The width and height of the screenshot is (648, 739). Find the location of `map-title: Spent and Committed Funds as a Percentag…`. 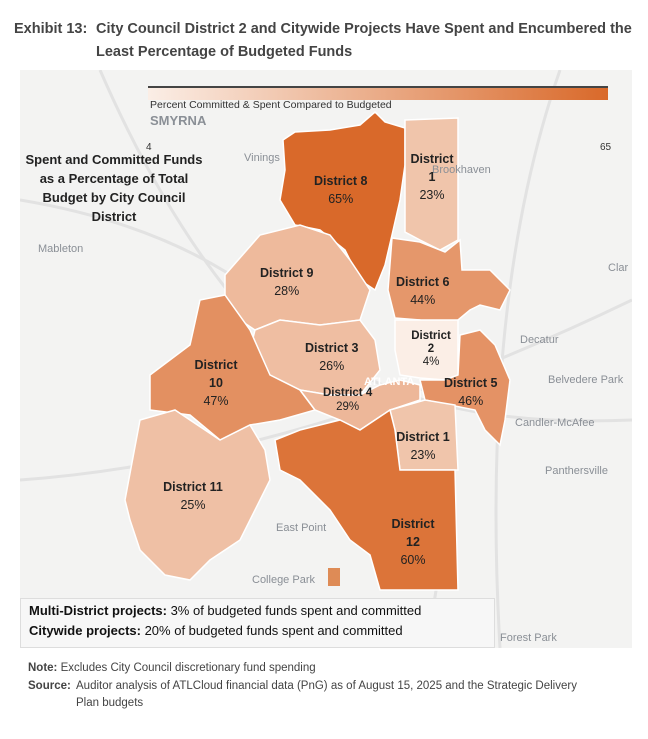

map-title: Spent and Committed Funds as a Percentag… is located at coordinates (114, 188).